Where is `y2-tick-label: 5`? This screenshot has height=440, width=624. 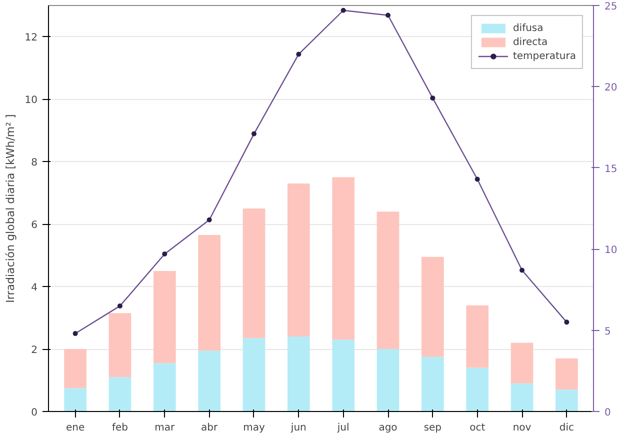
y2-tick-label: 5 is located at coordinates (607, 332).